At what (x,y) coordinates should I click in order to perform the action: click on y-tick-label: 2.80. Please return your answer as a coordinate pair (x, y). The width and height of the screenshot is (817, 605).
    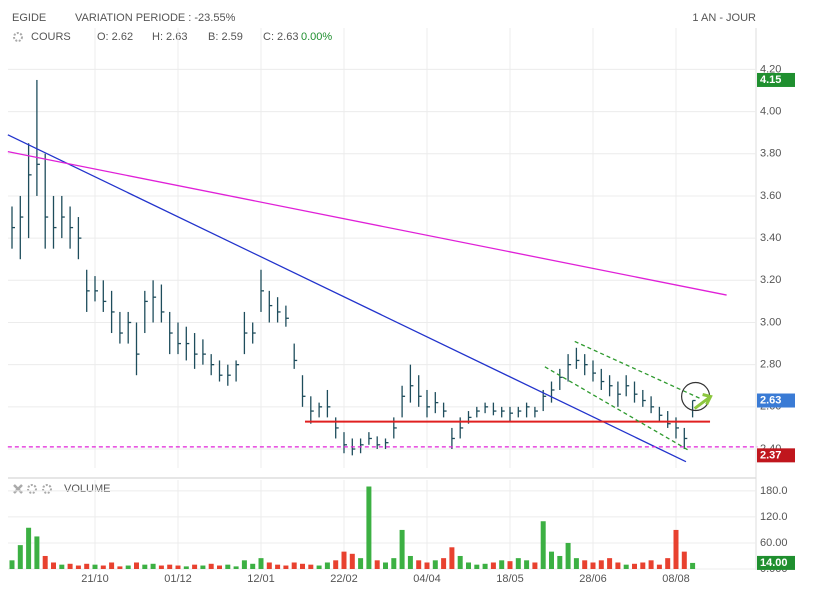
    Looking at the image, I should click on (770, 365).